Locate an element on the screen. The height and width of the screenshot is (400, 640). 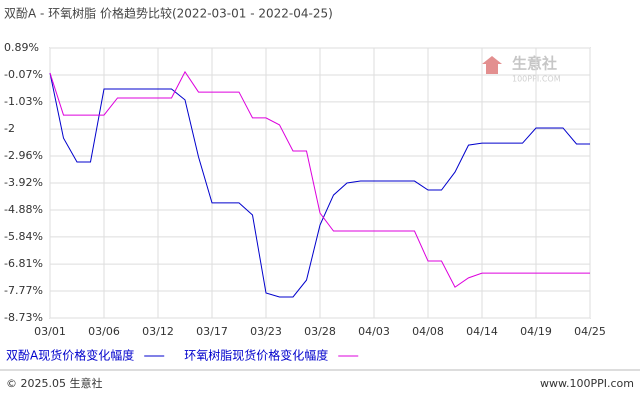
footer-left: © 2025.05 生意社 is located at coordinates (54, 383).